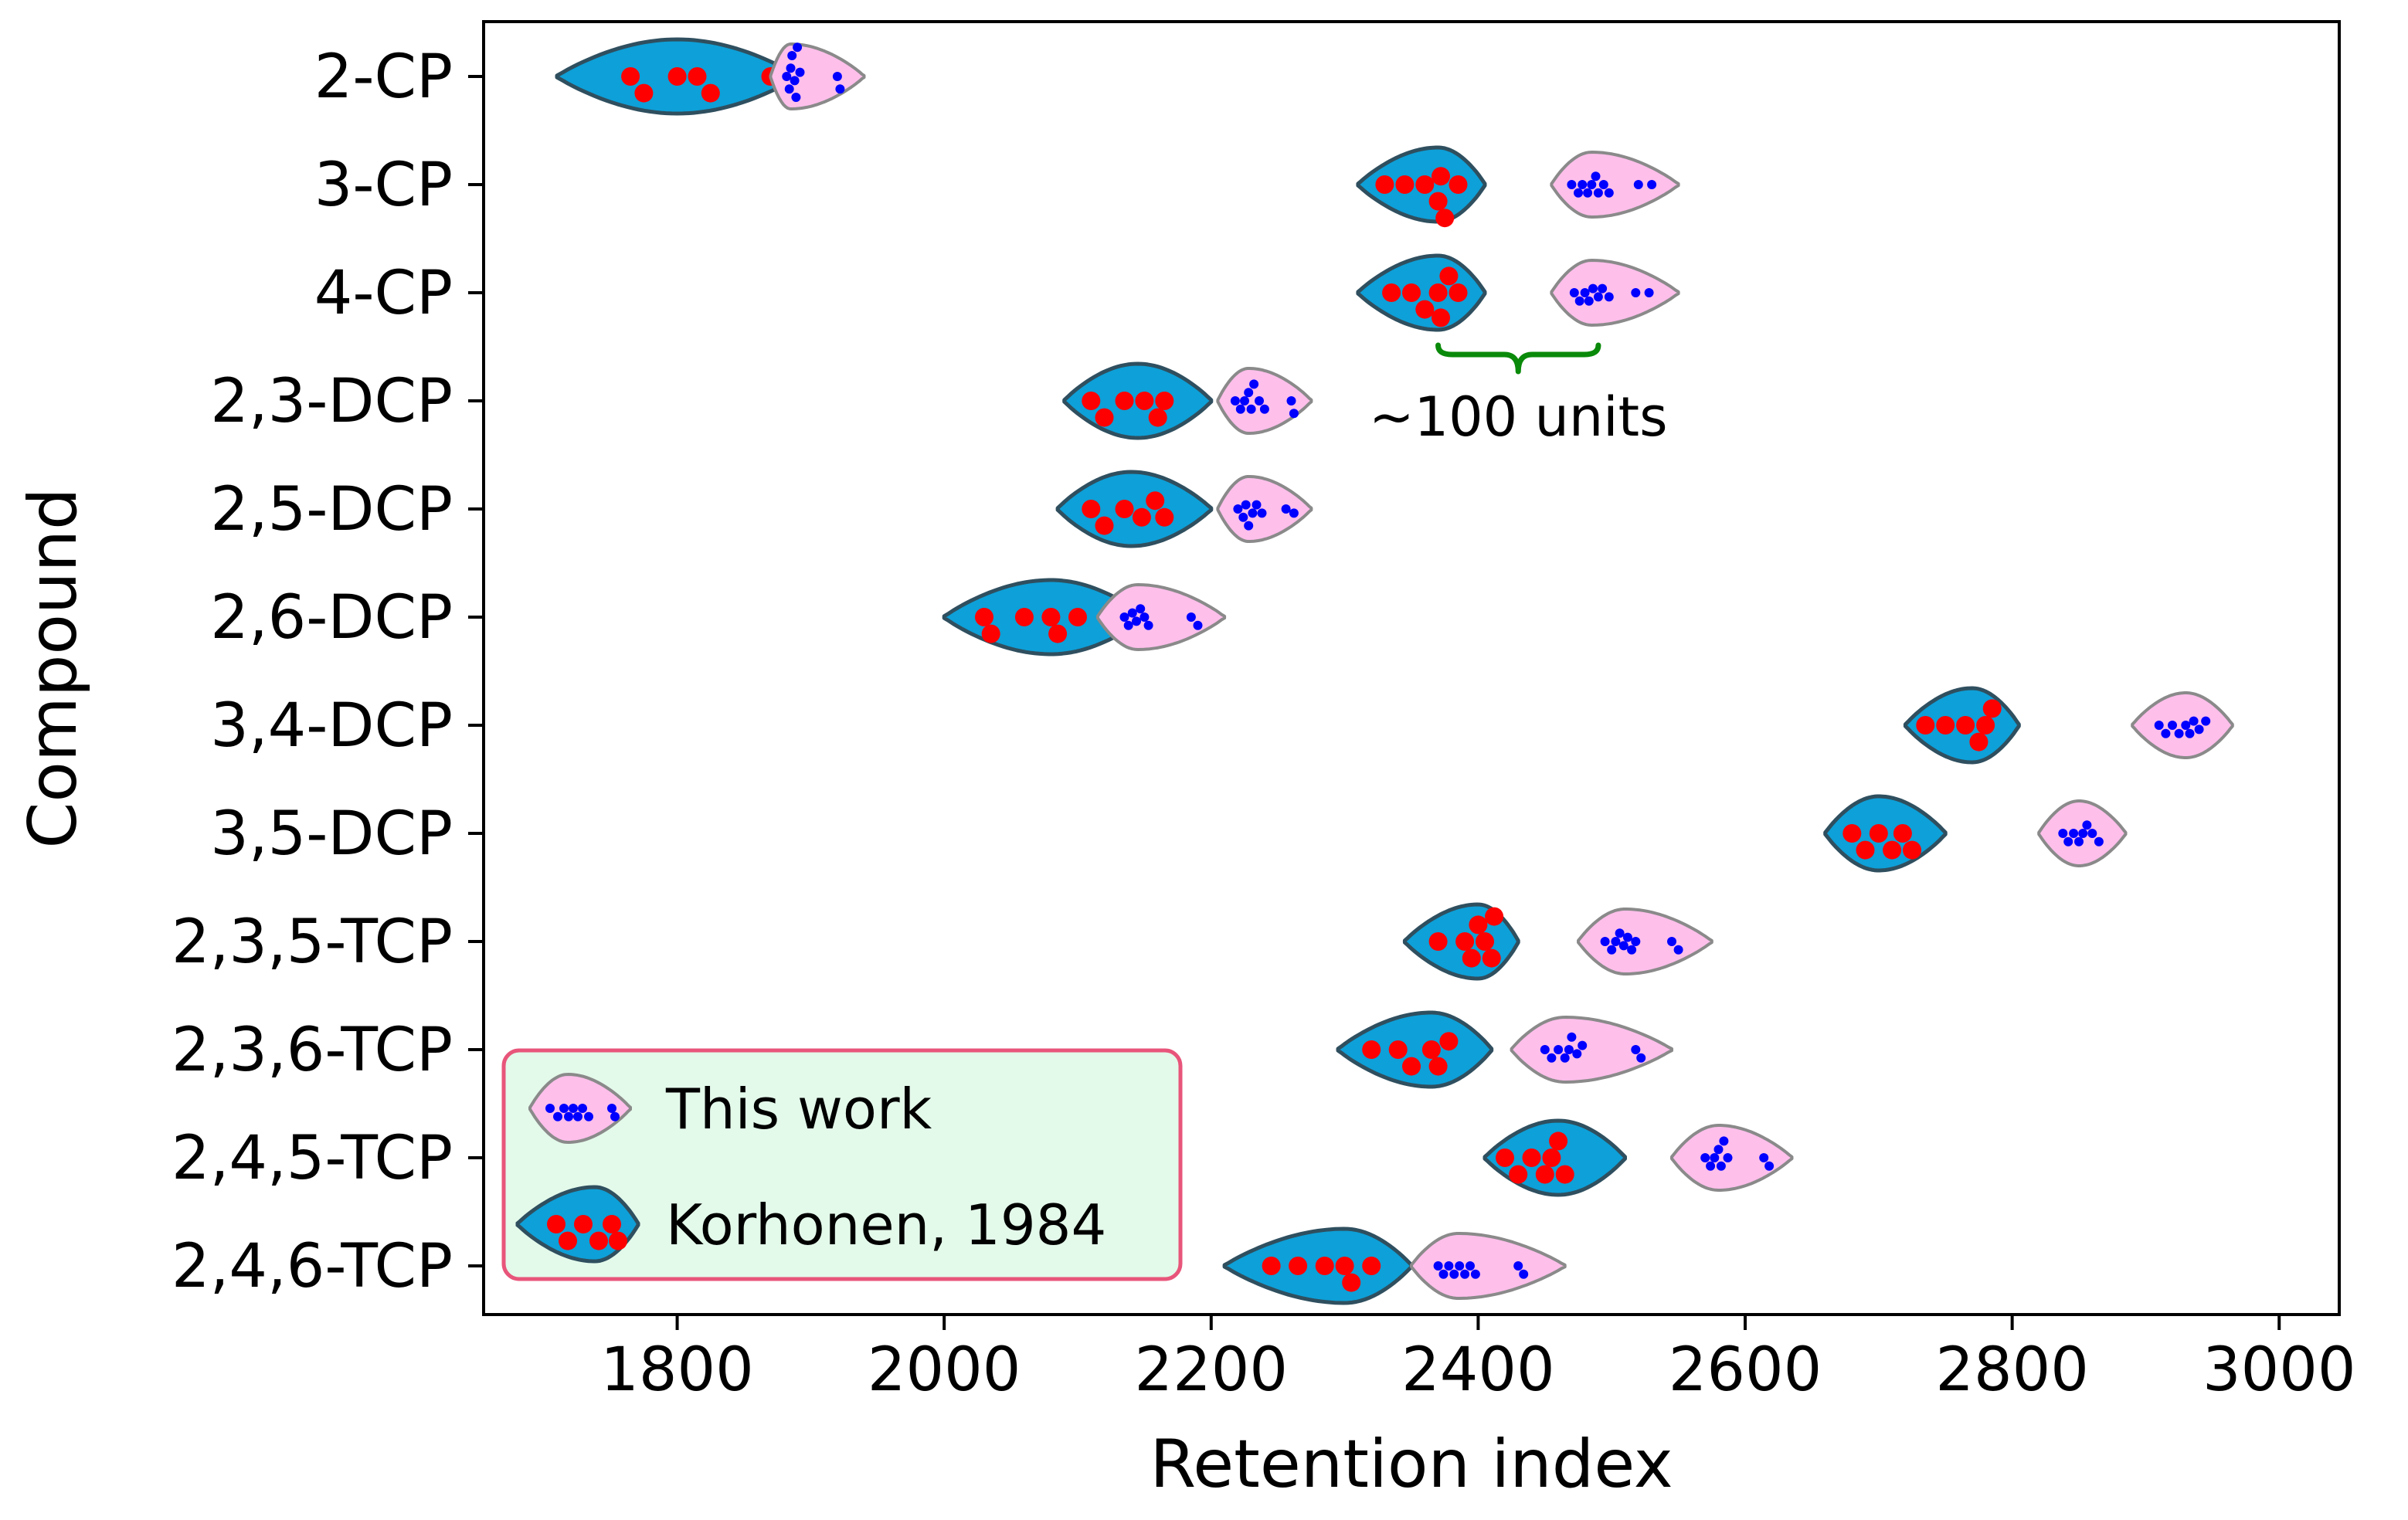  Describe the element at coordinates (1519, 395) in the screenshot. I see `annotation-group: ~100 units` at that location.